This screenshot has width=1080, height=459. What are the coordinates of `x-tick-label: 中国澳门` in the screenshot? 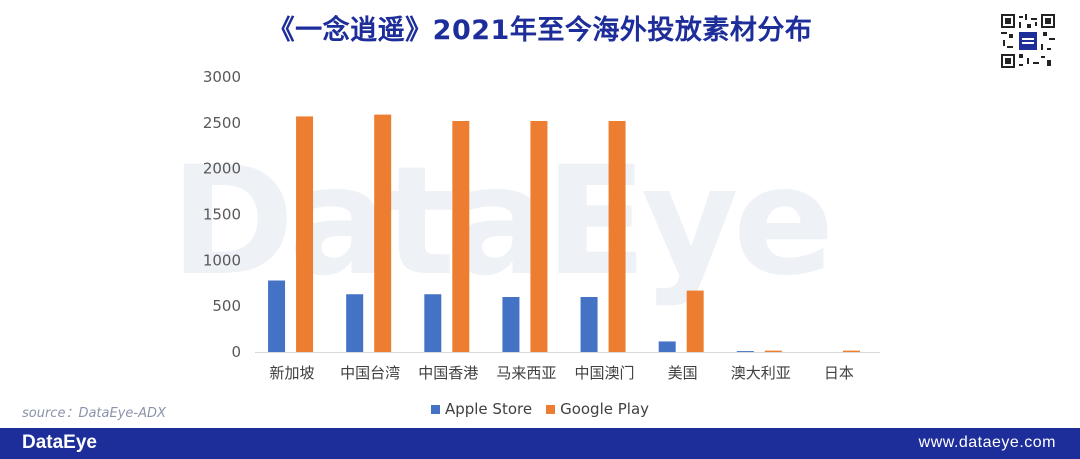 It's located at (605, 373).